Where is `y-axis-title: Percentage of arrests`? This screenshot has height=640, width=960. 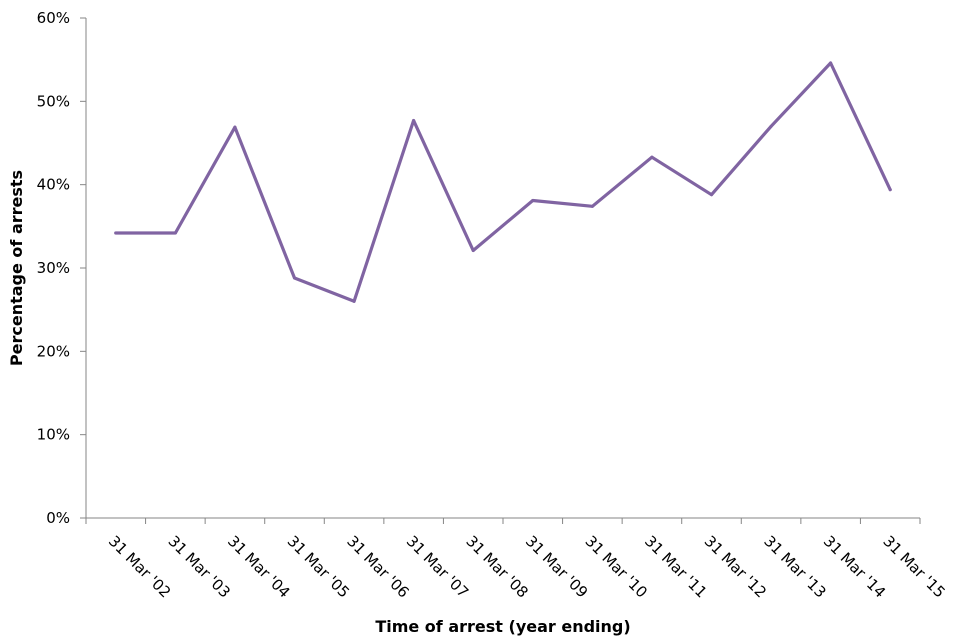 y-axis-title: Percentage of arrests is located at coordinates (16, 268).